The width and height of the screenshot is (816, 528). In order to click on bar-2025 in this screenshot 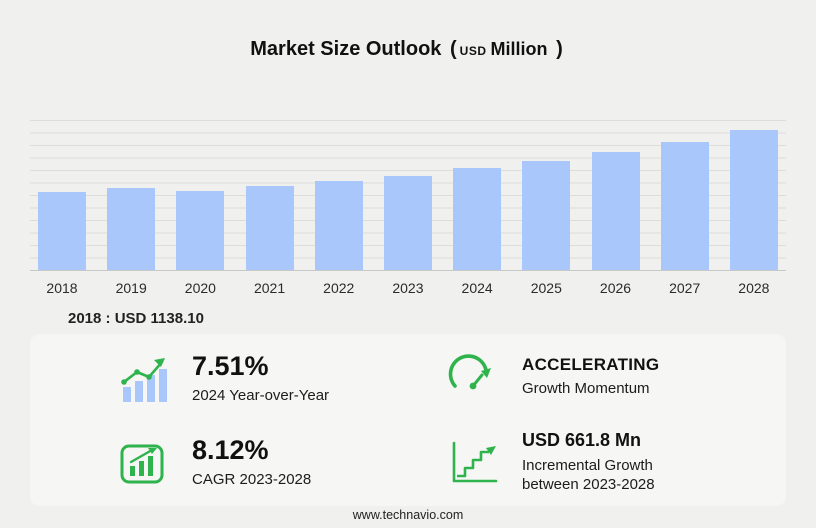, I will do `click(546, 215)`.